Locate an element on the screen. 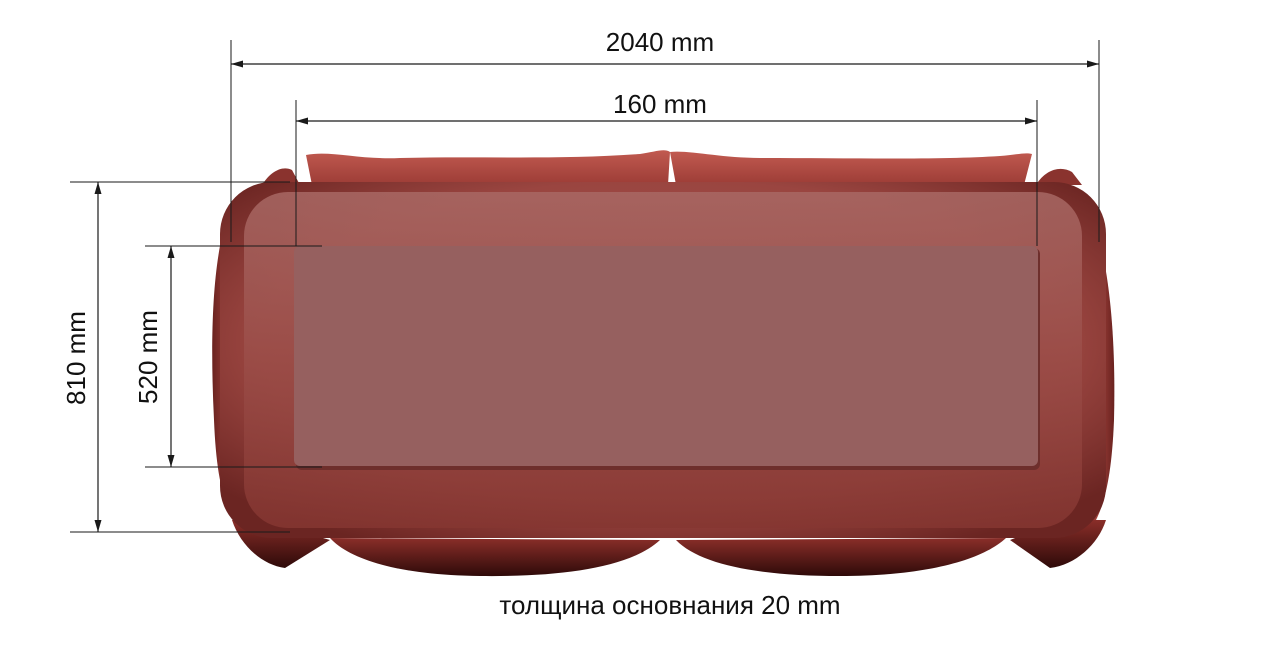 The height and width of the screenshot is (646, 1276). bottom-cushions is located at coordinates (669, 548).